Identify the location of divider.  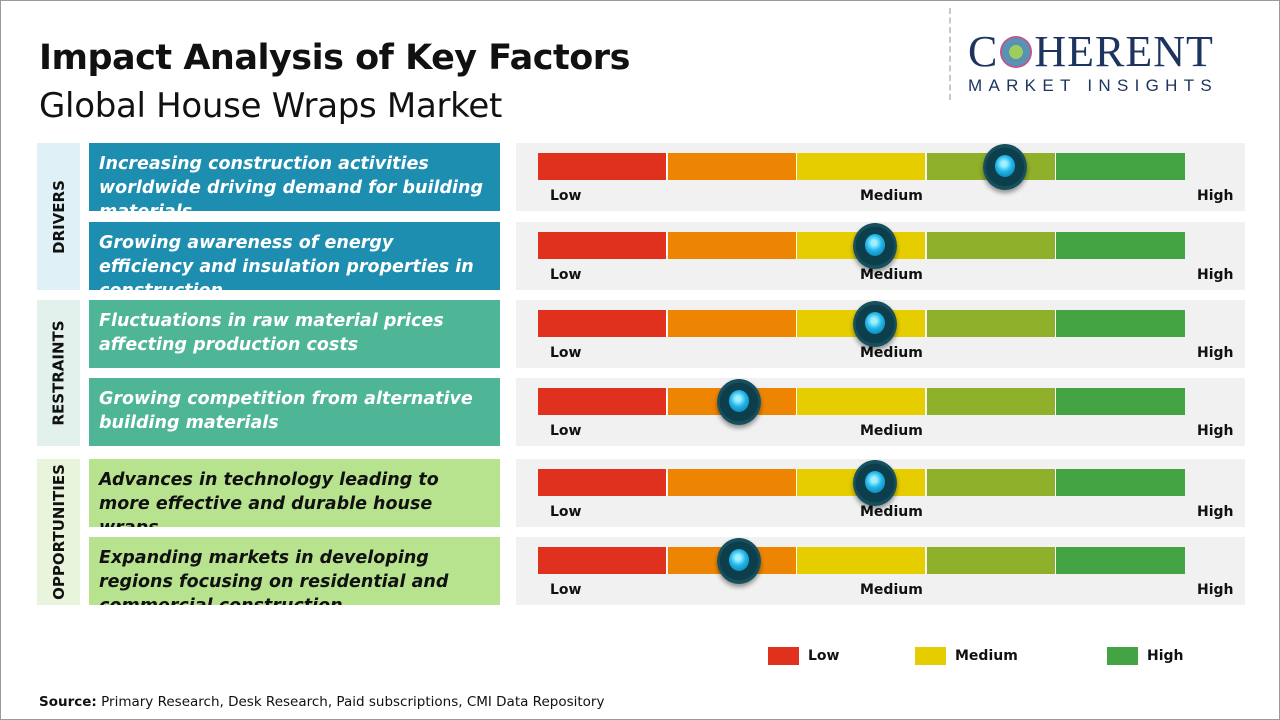
(950, 54).